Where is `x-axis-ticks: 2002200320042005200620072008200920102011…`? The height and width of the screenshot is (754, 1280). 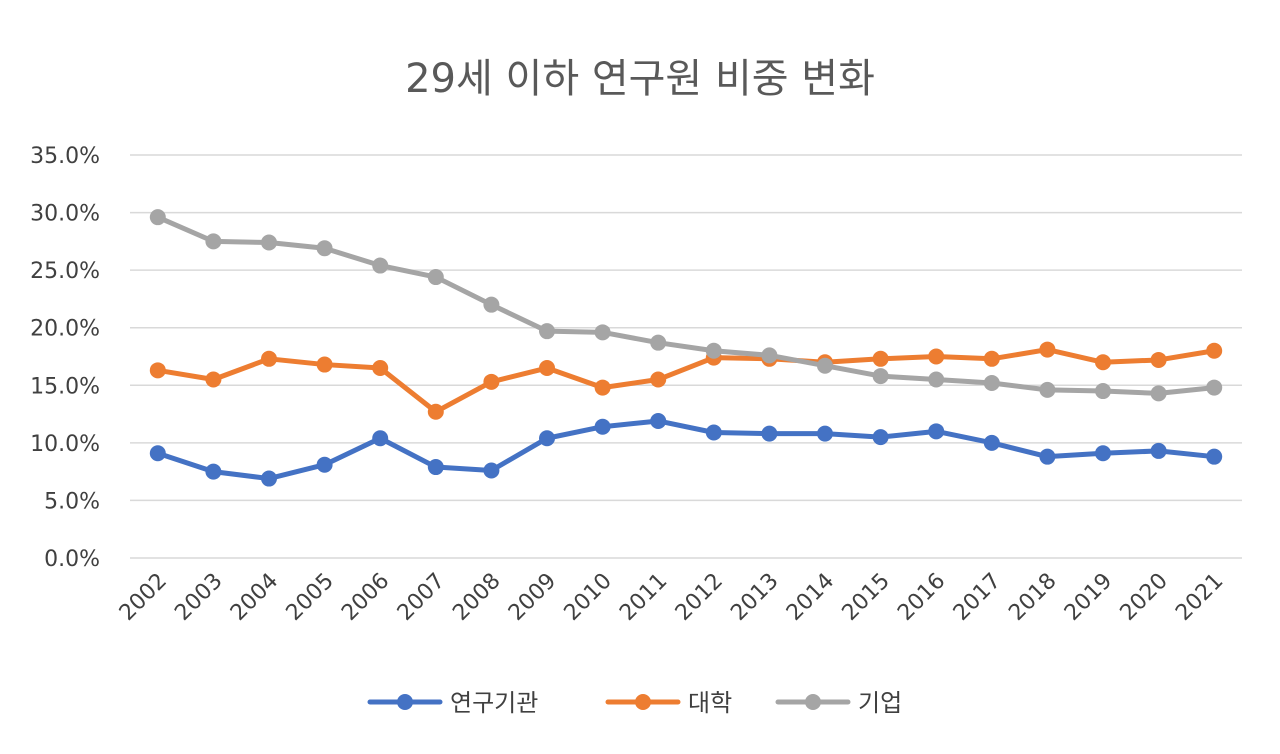
x-axis-ticks: 2002200320042005200620072008200920102011… is located at coordinates (672, 597).